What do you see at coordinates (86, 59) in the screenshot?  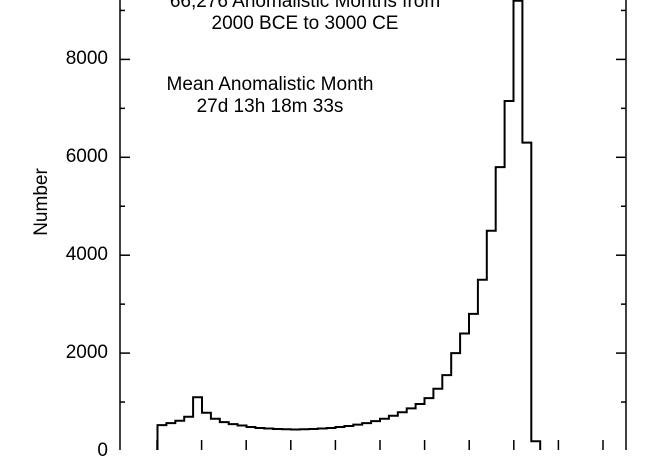 I see `y-tick-label: 8000` at bounding box center [86, 59].